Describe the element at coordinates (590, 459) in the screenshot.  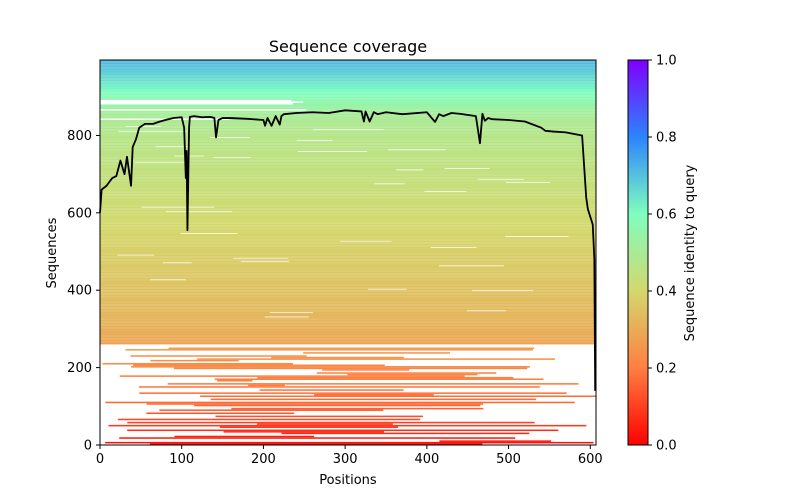
I see `x-tick-label: 600` at that location.